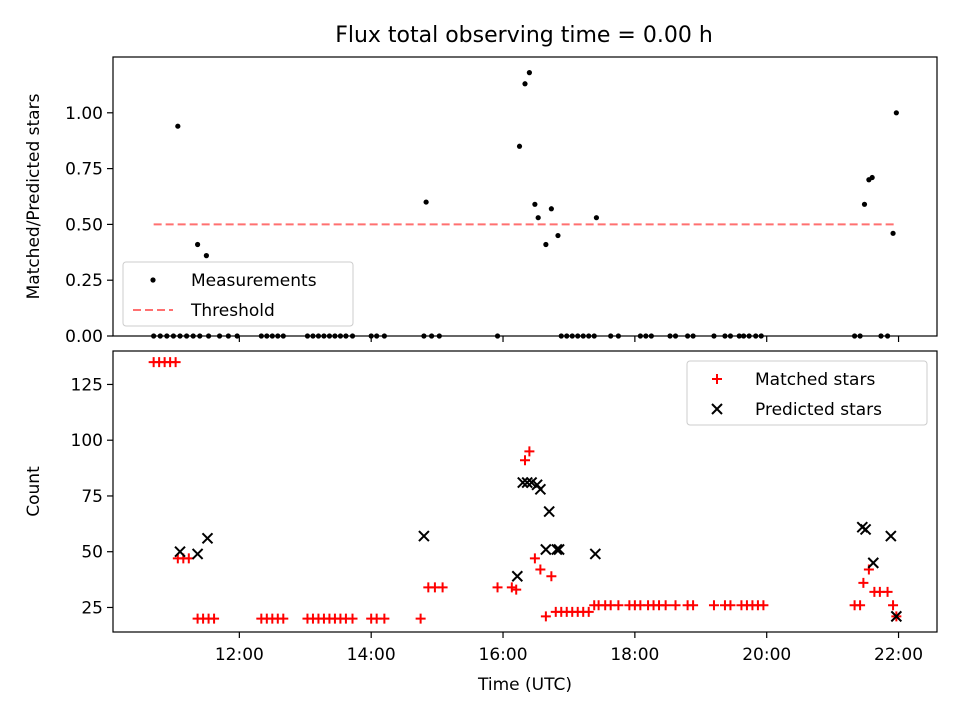  Describe the element at coordinates (92, 497) in the screenshot. I see `y-tick-label: 75` at that location.